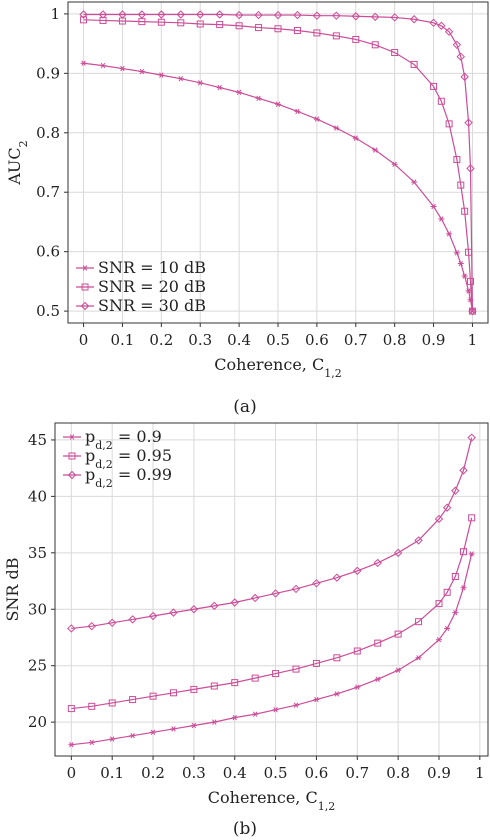 The height and width of the screenshot is (840, 490). I want to click on caption-1: (a), so click(244, 407).